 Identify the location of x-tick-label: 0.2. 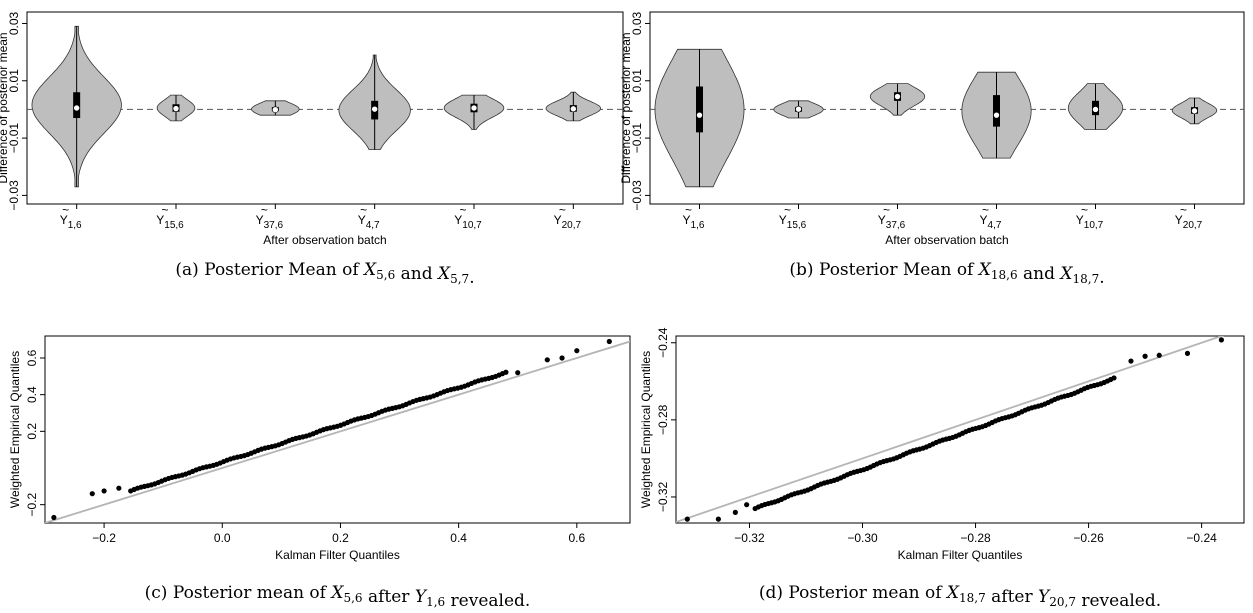
(340, 538).